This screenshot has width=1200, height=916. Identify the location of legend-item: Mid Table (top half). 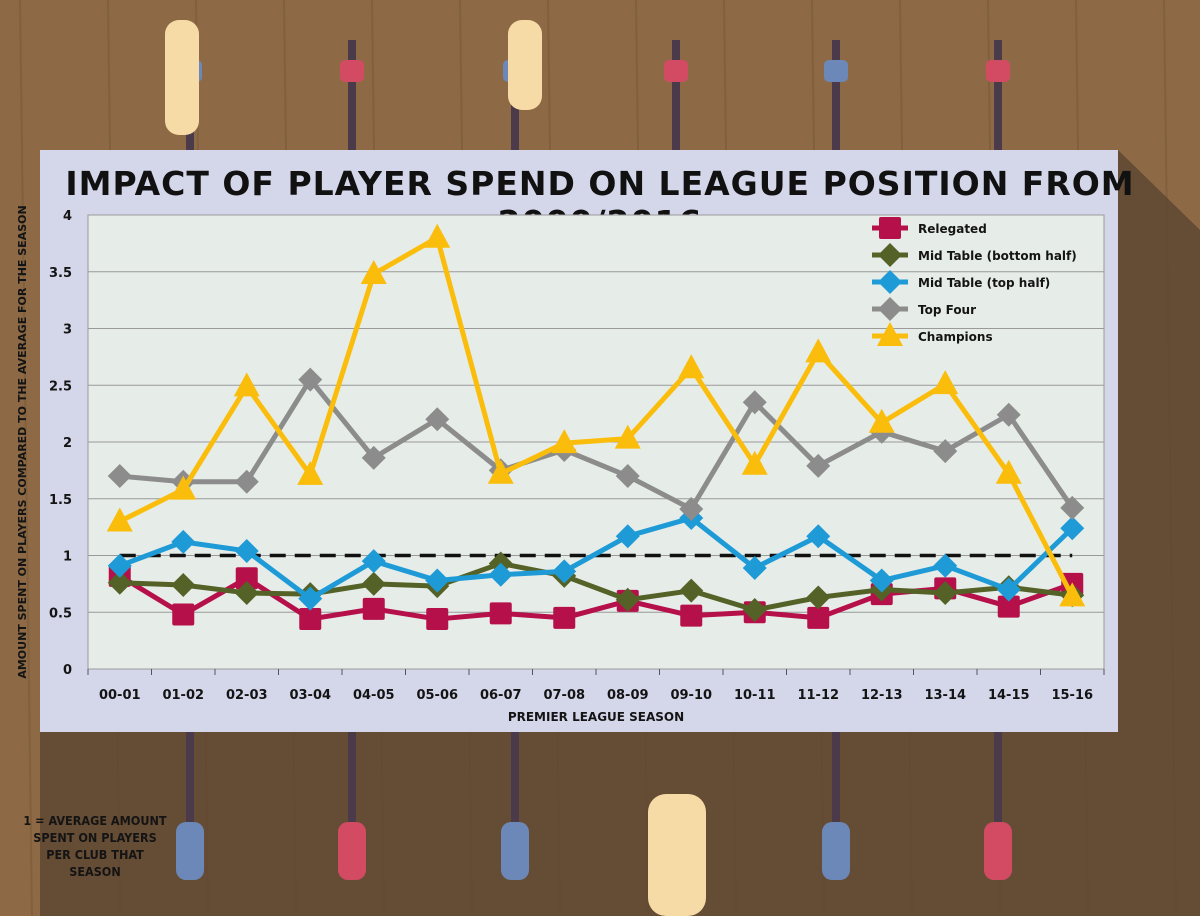
(961, 282).